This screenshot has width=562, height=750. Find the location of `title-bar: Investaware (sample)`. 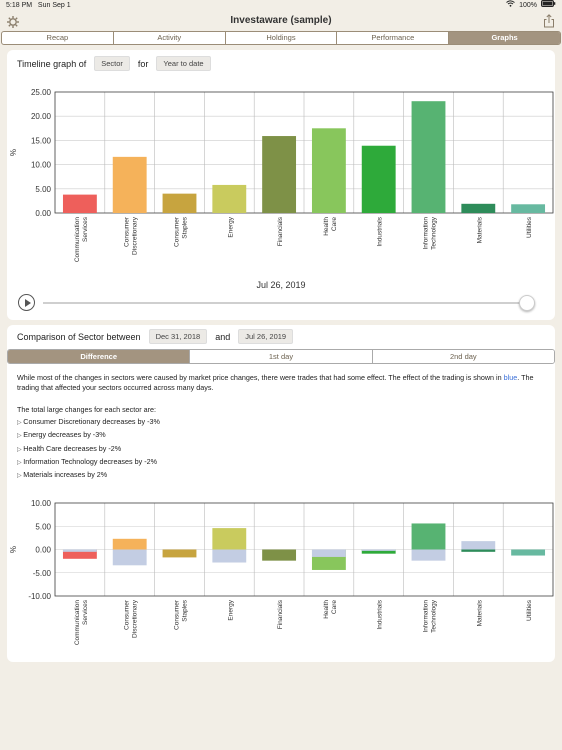

title-bar: Investaware (sample) is located at coordinates (281, 21).